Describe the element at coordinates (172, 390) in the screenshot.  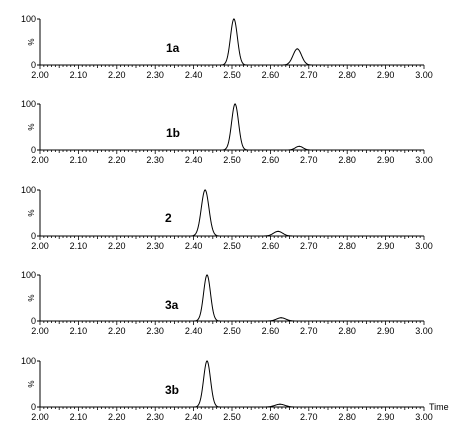
I see `trace-label: 3b` at that location.